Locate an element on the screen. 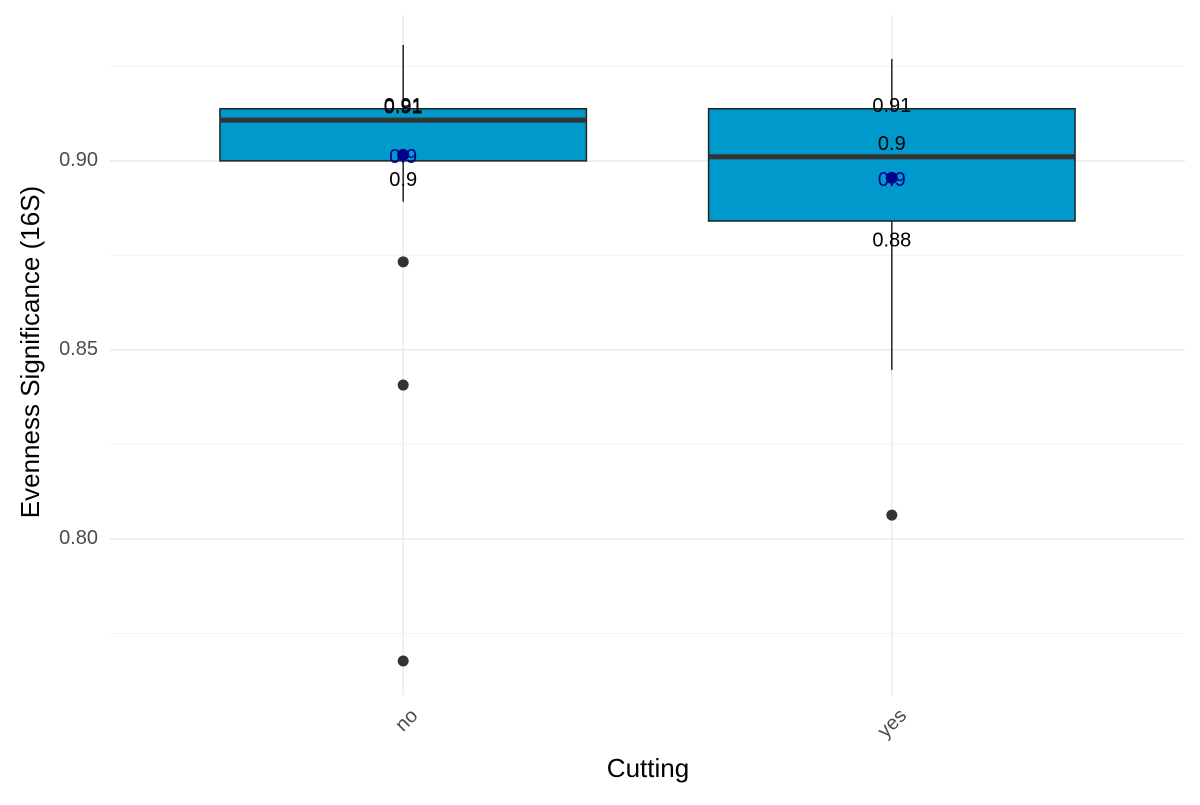  median-label: 0.91 is located at coordinates (403, 107).